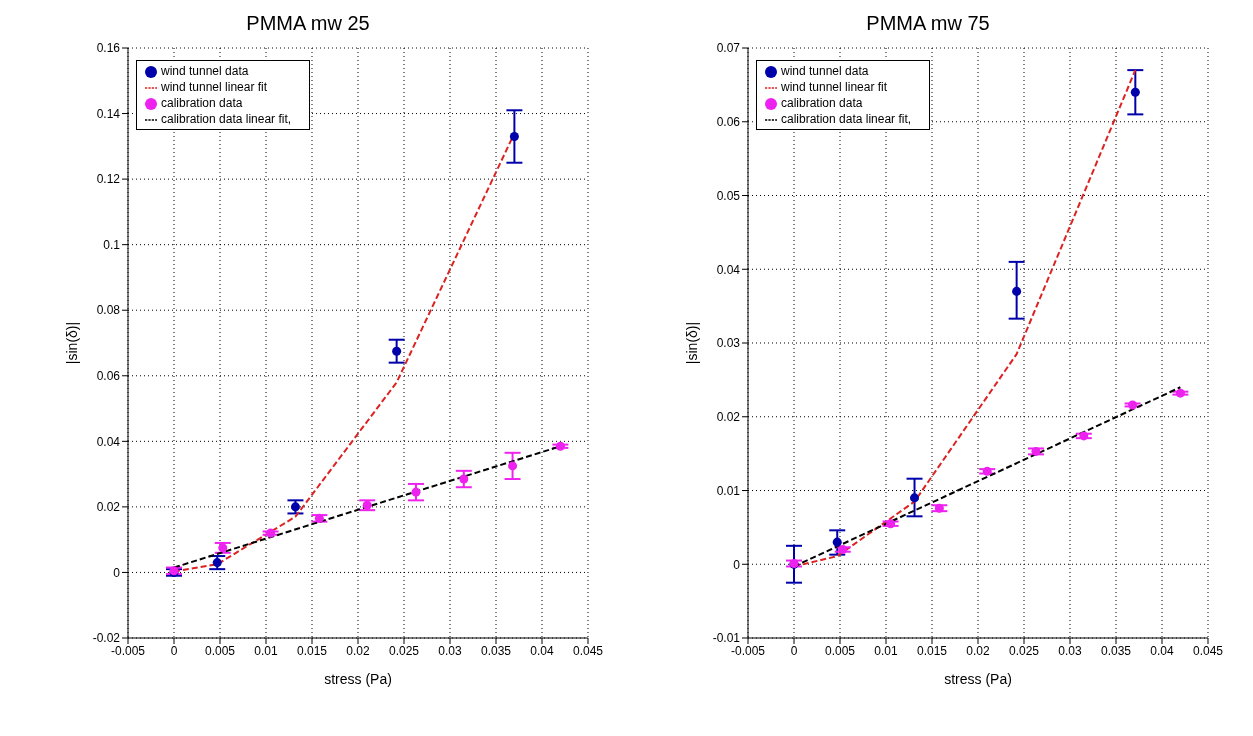 The image size is (1253, 736). Describe the element at coordinates (108, 179) in the screenshot. I see `y-tick-label: 0.12` at that location.